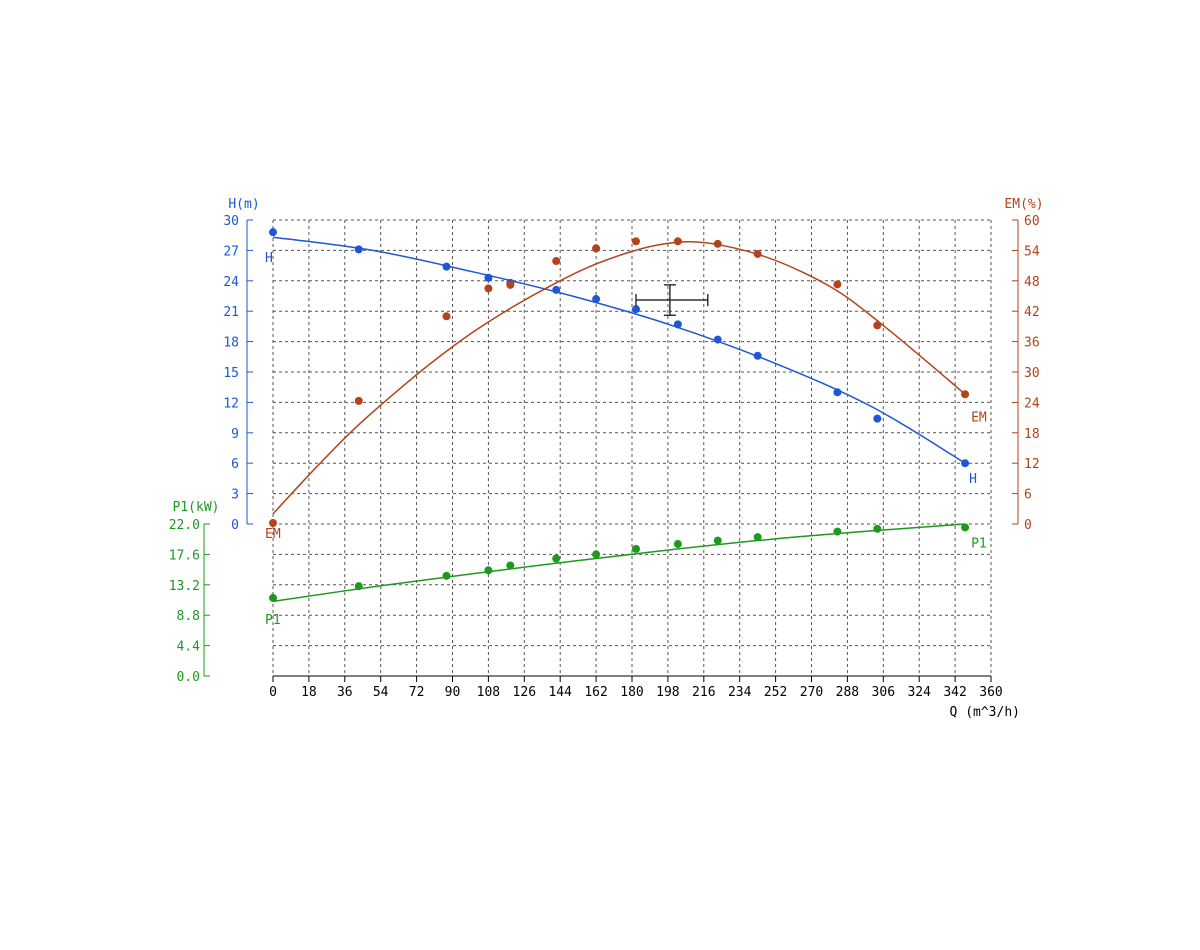 The height and width of the screenshot is (950, 1200). I want to click on x-tick-label: 252, so click(775, 692).